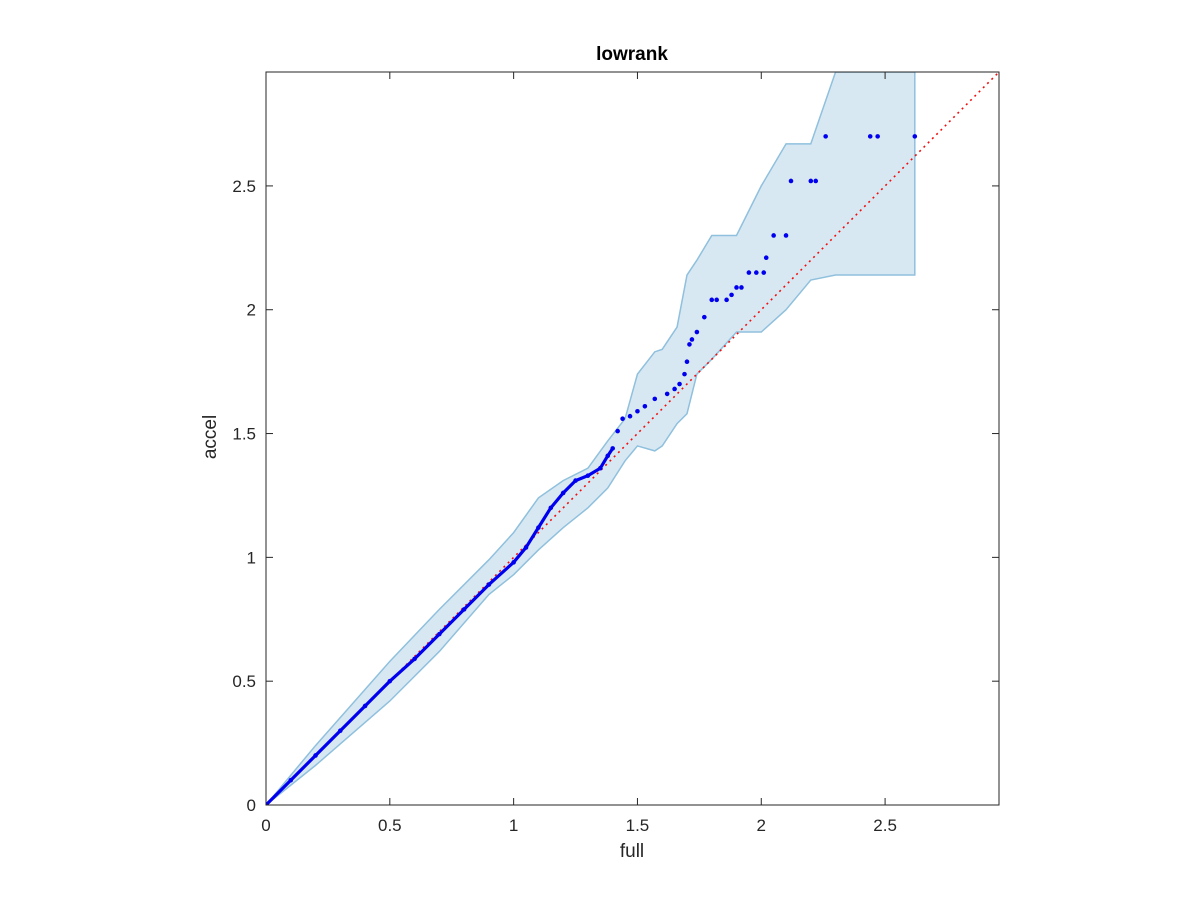 This screenshot has width=1200, height=900. I want to click on x-tick-label: 1, so click(513, 825).